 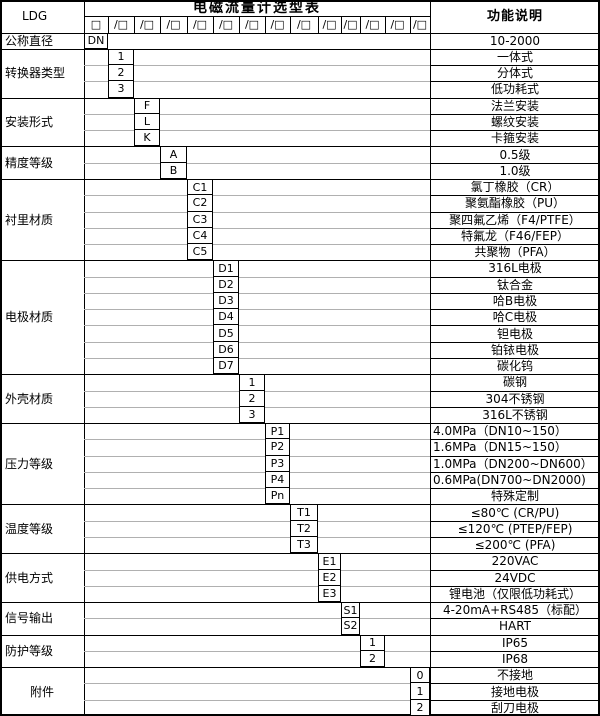 I want to click on option-description-cell: IP68, so click(x=515, y=659).